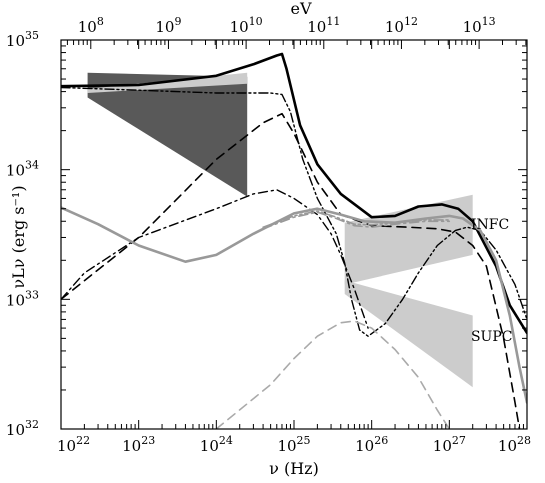 This screenshot has width=545, height=483. What do you see at coordinates (138, 444) in the screenshot?
I see `x-tick-label: 1023` at bounding box center [138, 444].